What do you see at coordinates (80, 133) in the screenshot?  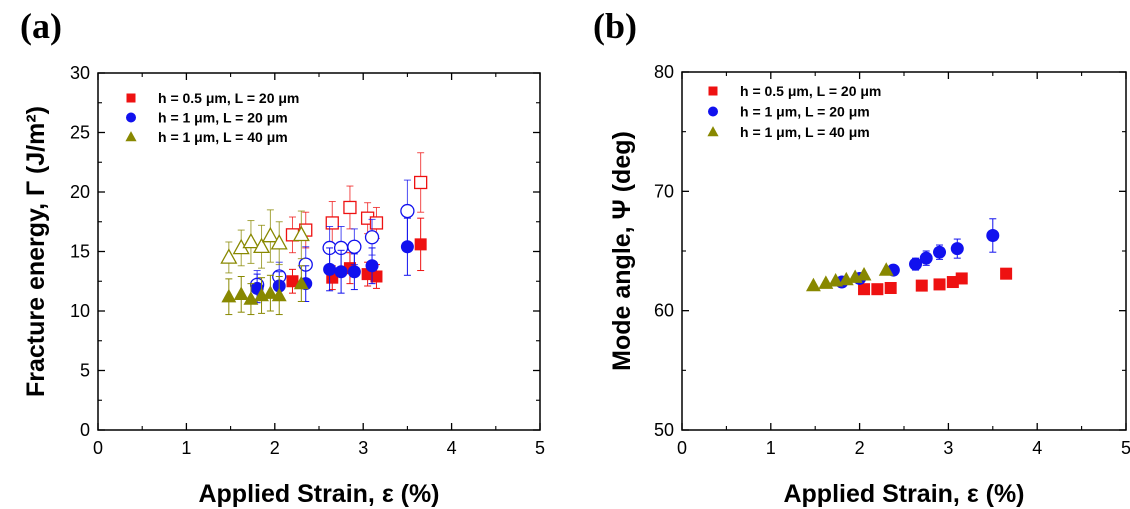 I see `y-tick-label: 25` at bounding box center [80, 133].